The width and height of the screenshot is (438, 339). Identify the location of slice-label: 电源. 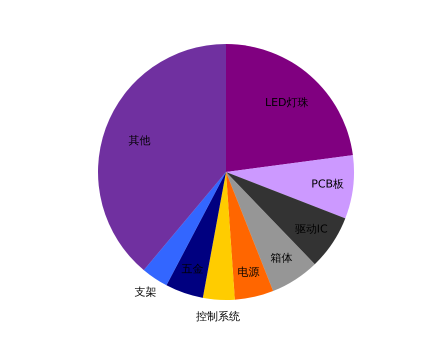
(249, 271).